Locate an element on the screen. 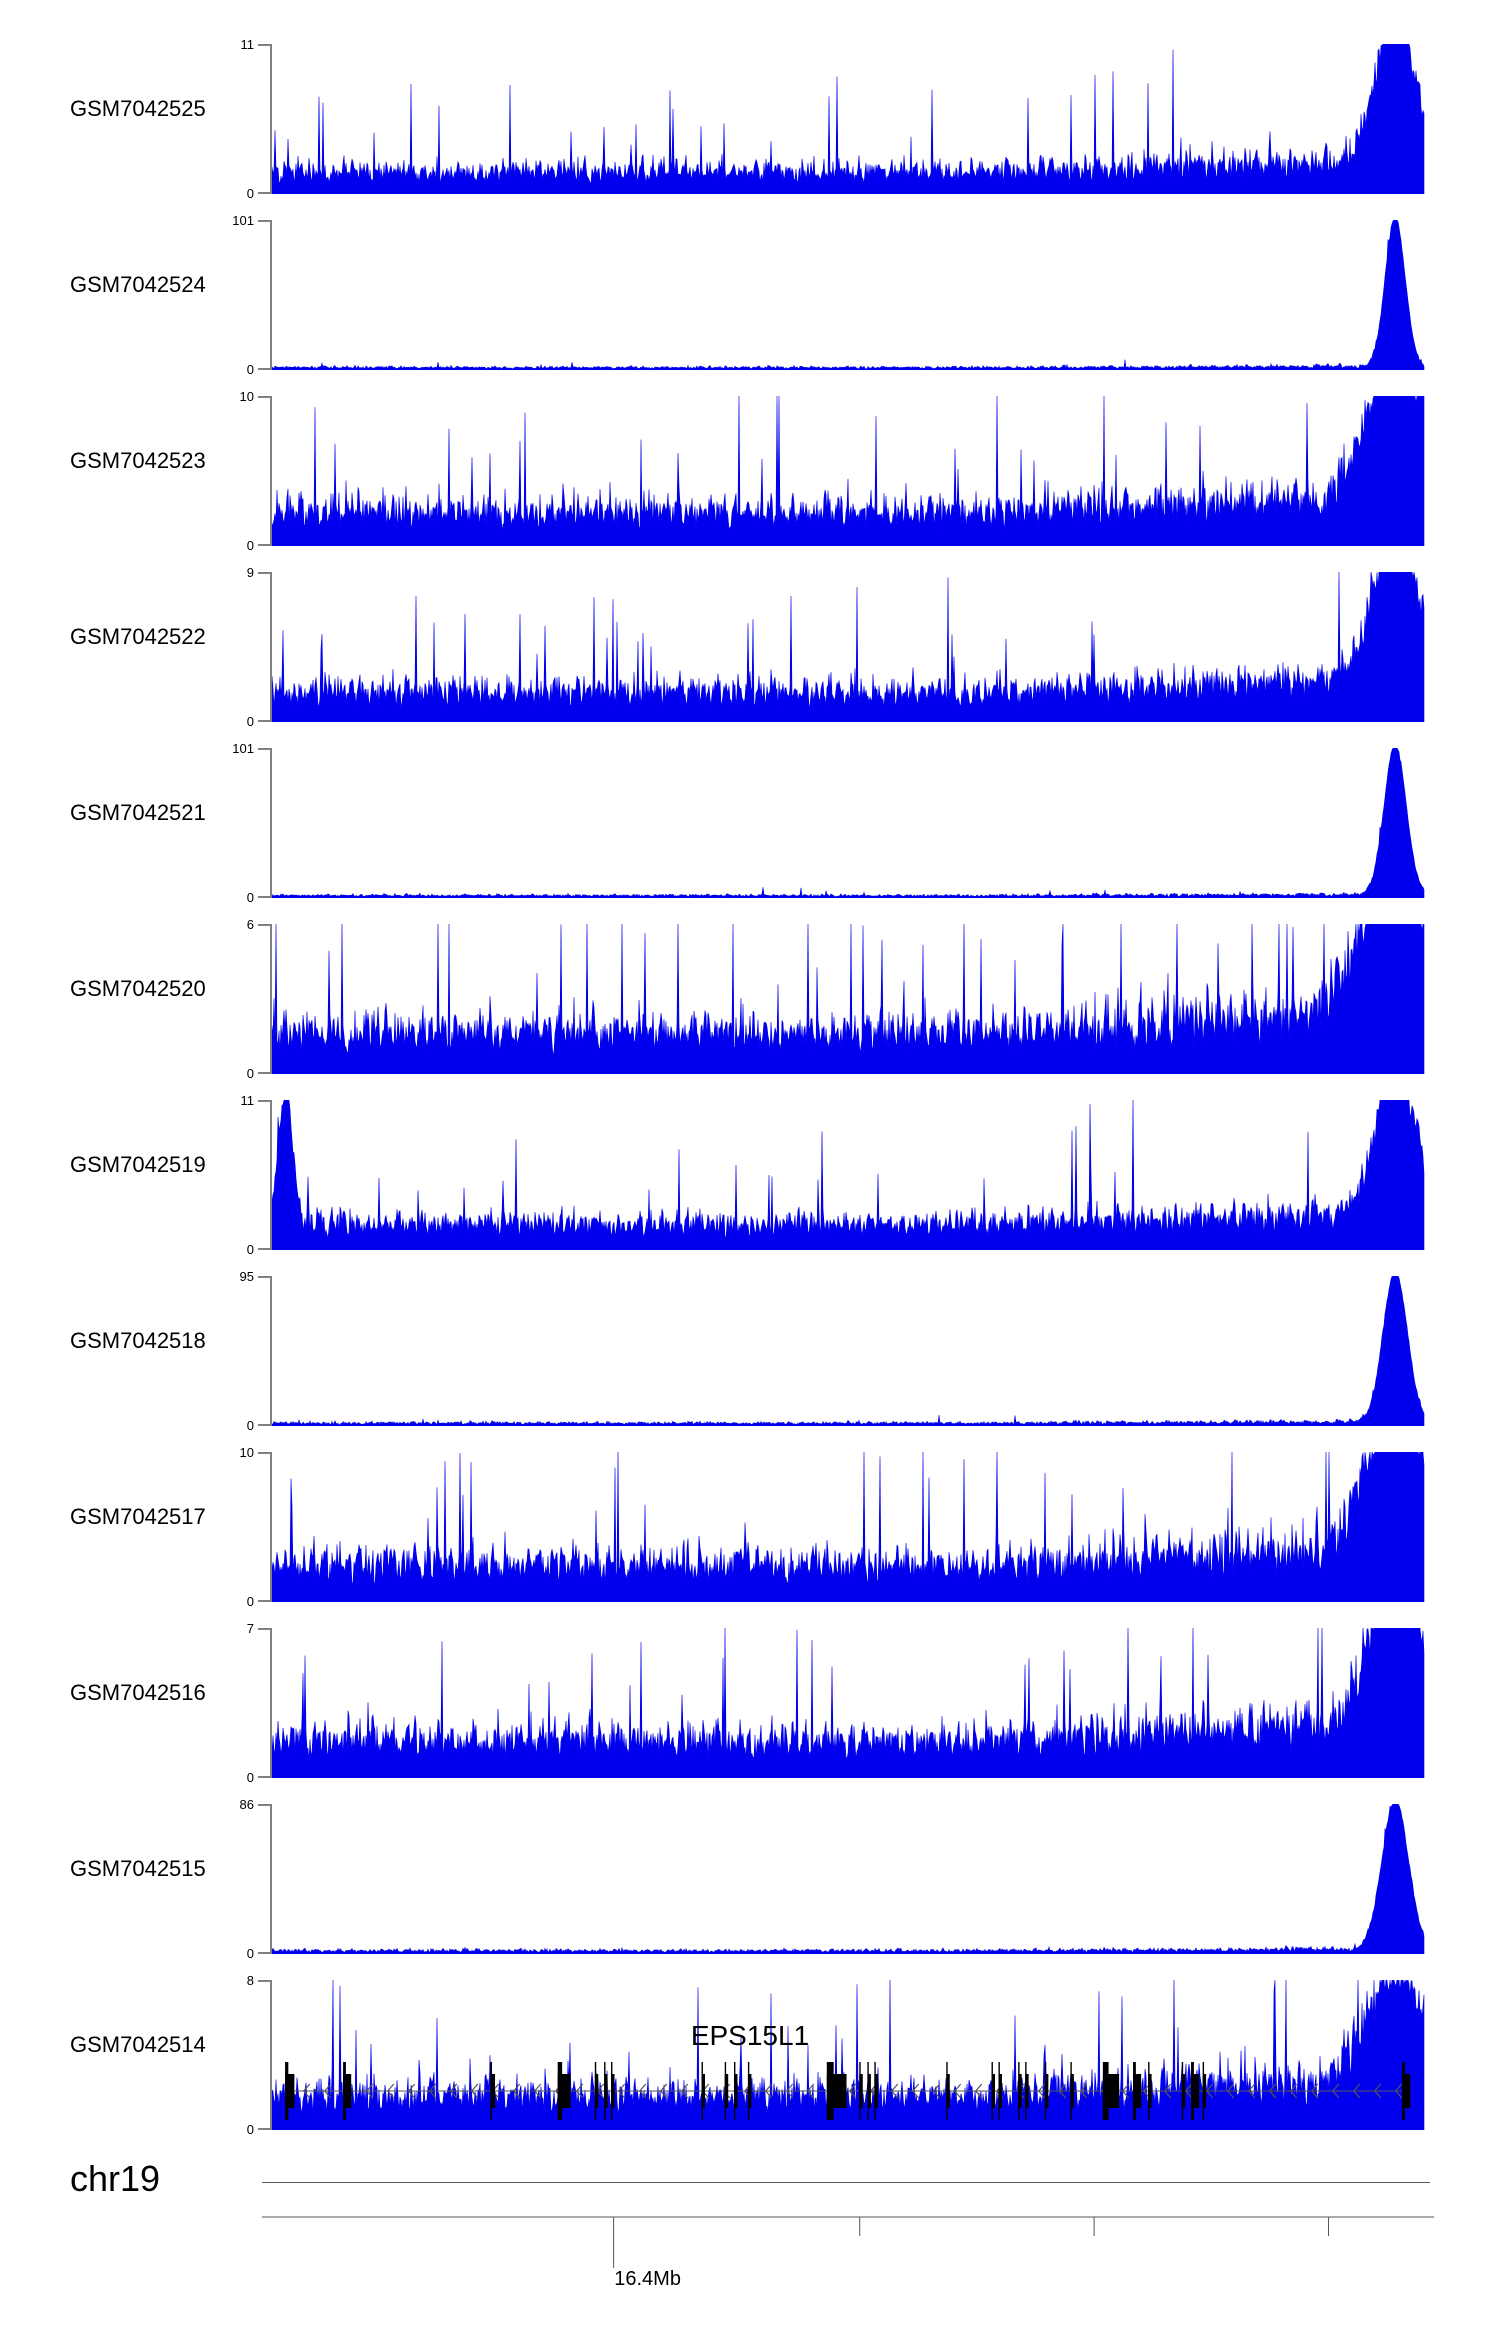 The image size is (1500, 2340). track-sample-label: GSM7042522 is located at coordinates (138, 636).